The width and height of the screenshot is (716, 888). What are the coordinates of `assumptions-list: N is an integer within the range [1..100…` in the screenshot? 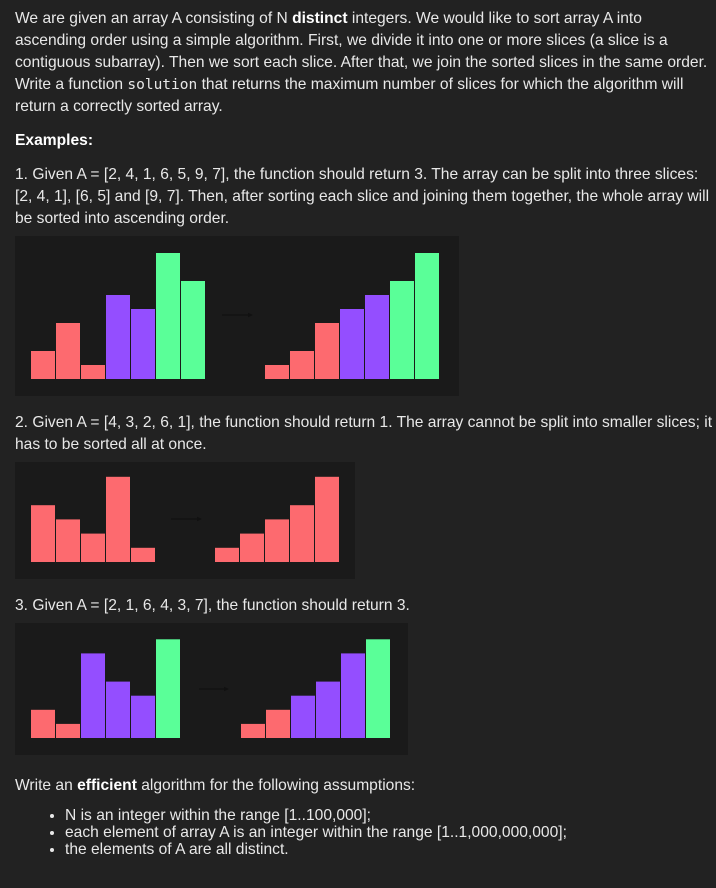 It's located at (365, 832).